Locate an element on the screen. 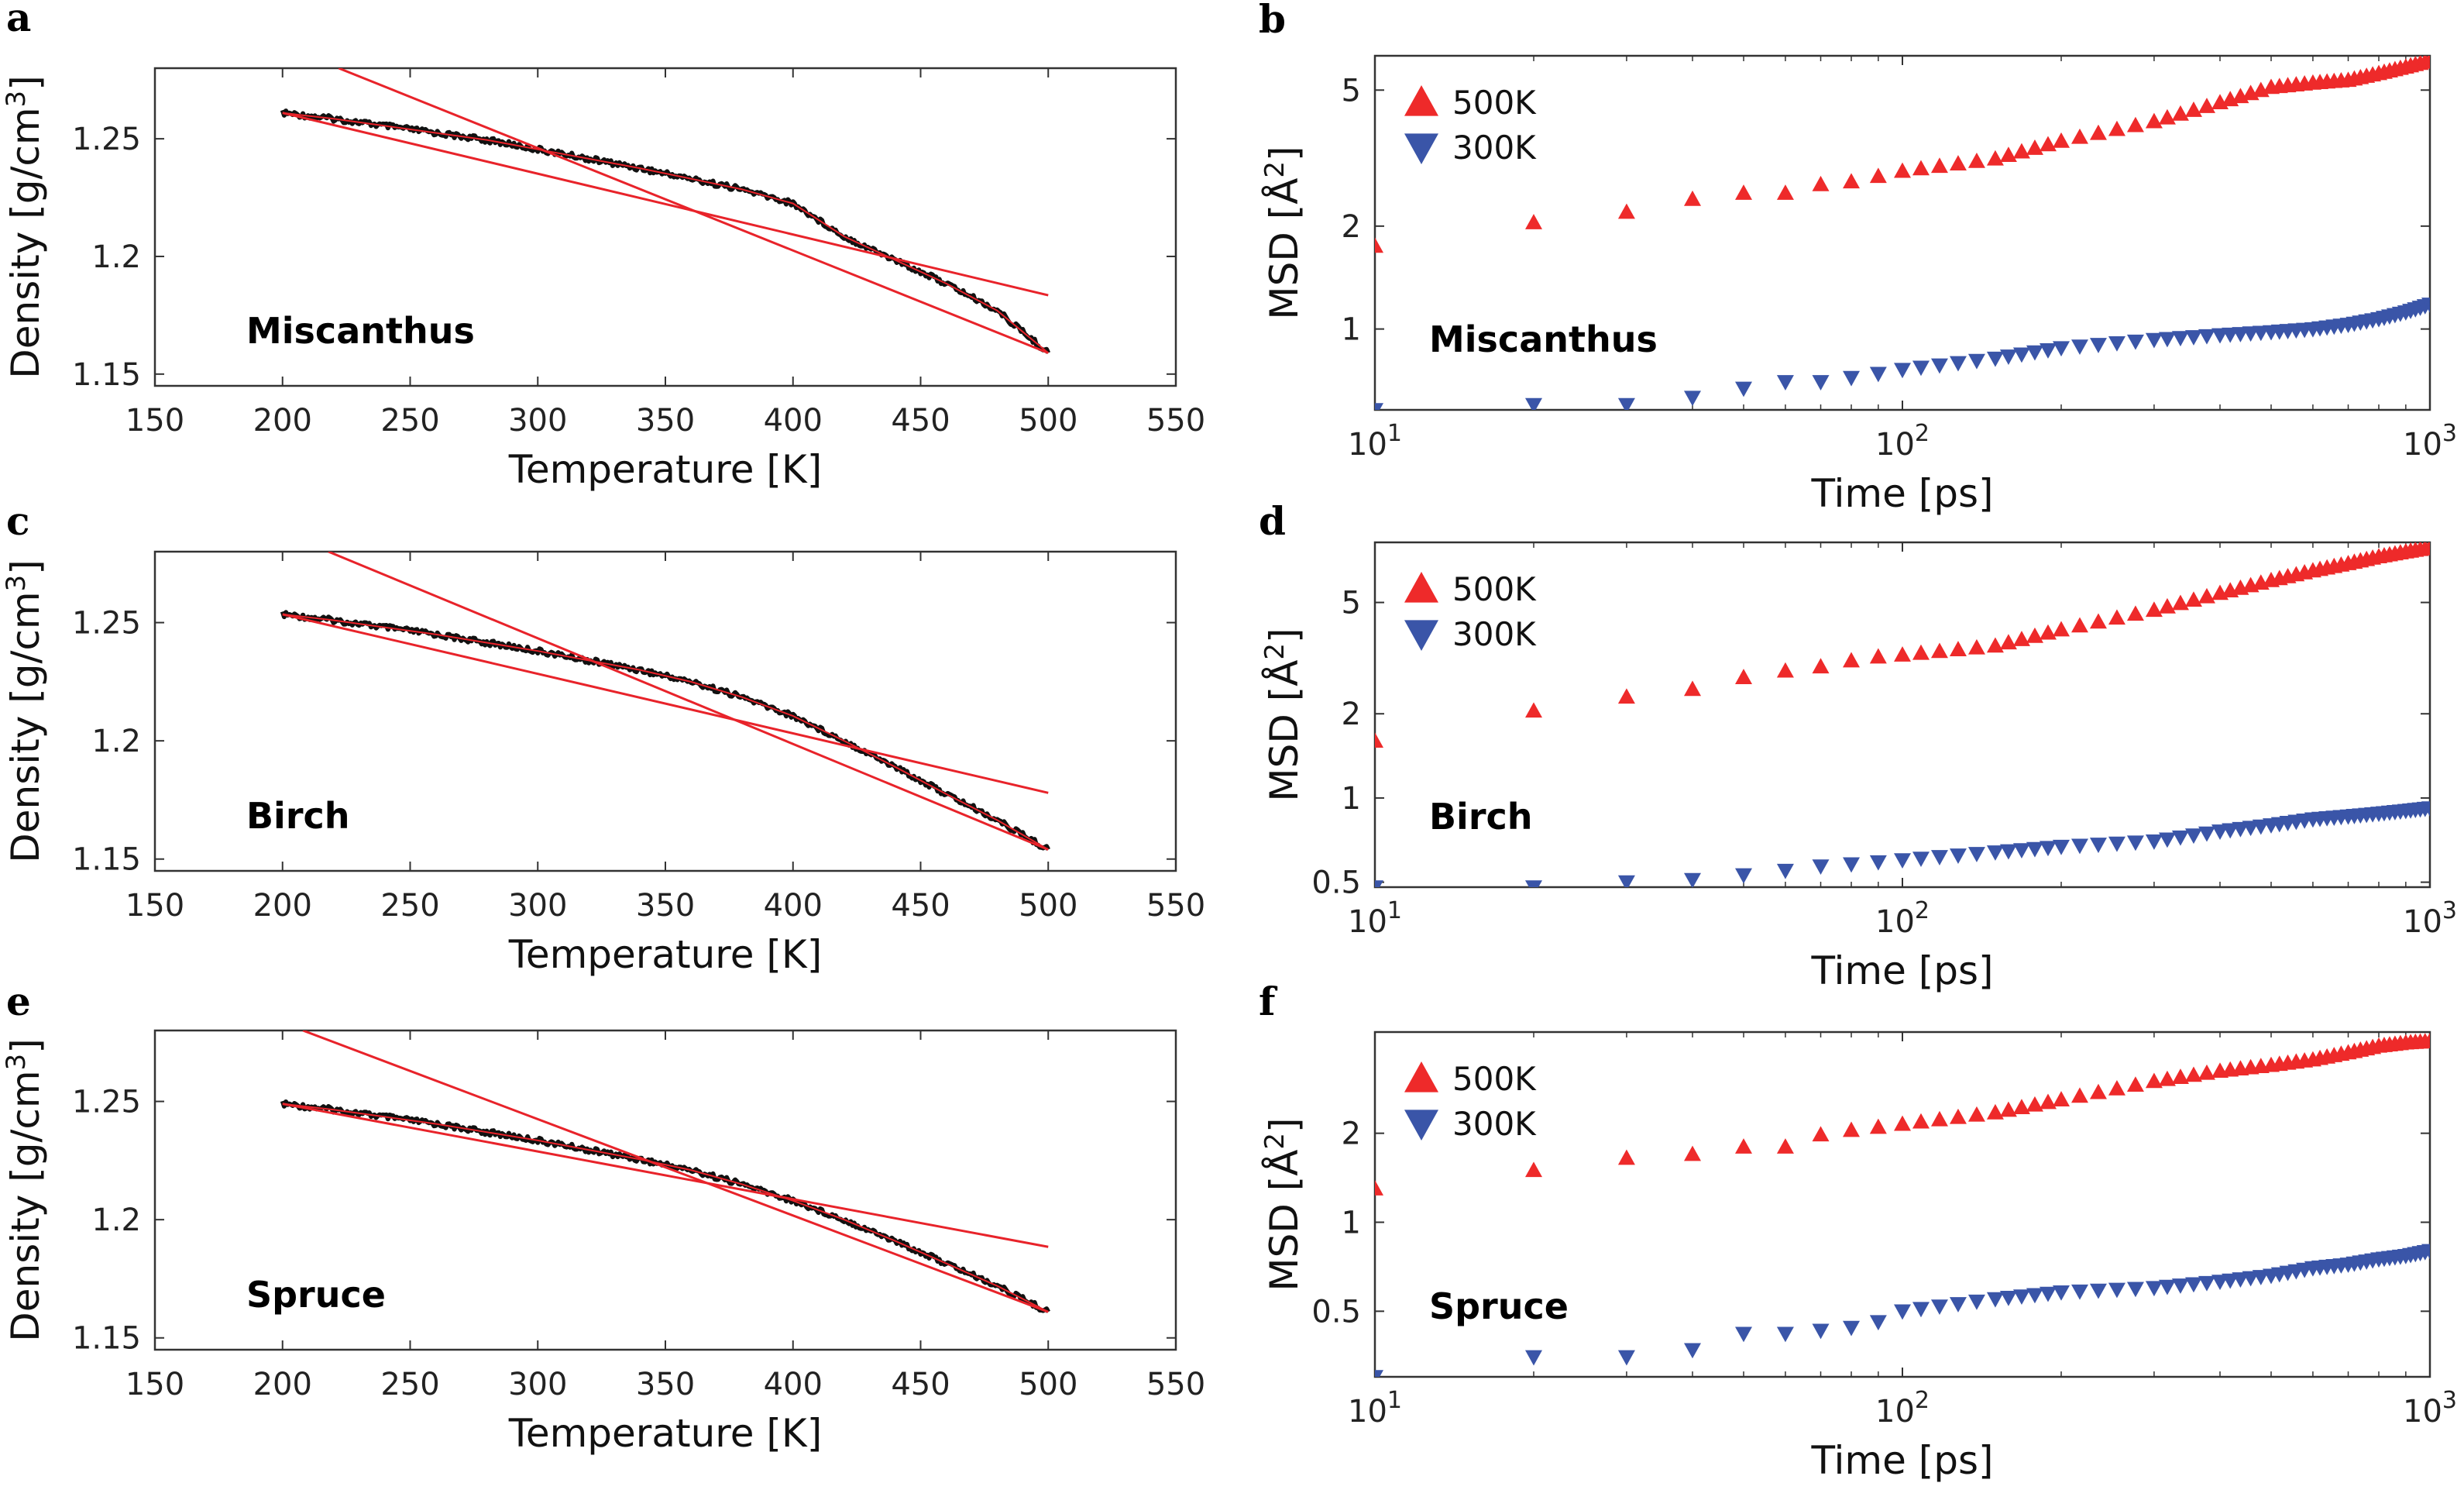  y-tick-label: 1.2 is located at coordinates (116, 257).